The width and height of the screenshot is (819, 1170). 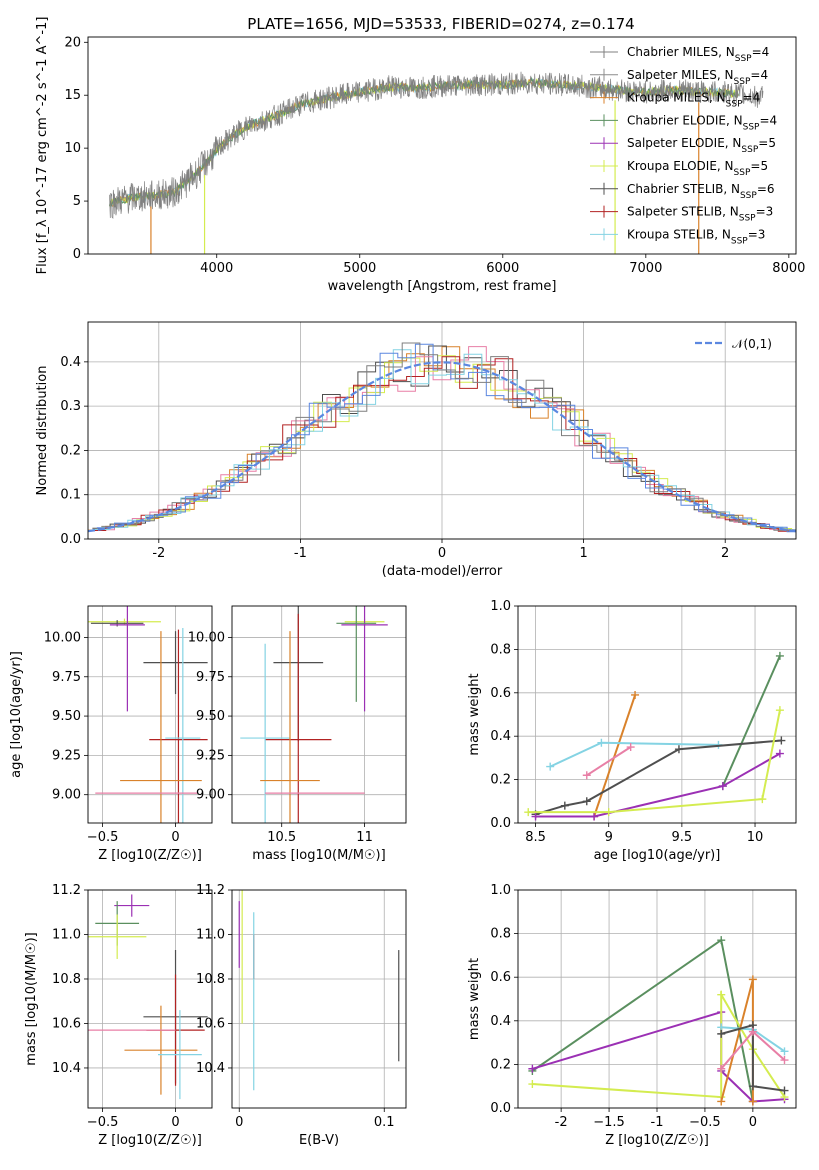 I want to click on x-axis-label: mass [log10(M/M☉)], so click(x=318, y=855).